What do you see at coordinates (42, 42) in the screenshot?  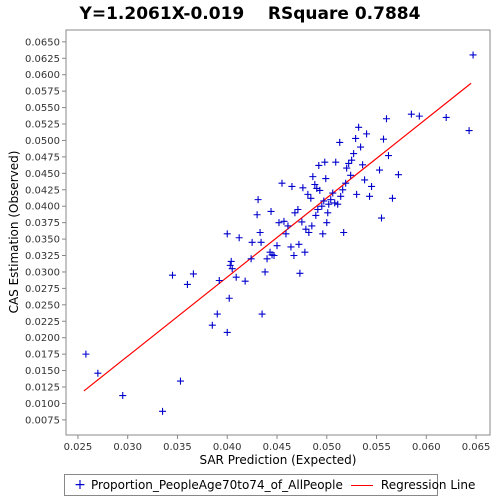 I see `y-tick-label: 0.0650` at bounding box center [42, 42].